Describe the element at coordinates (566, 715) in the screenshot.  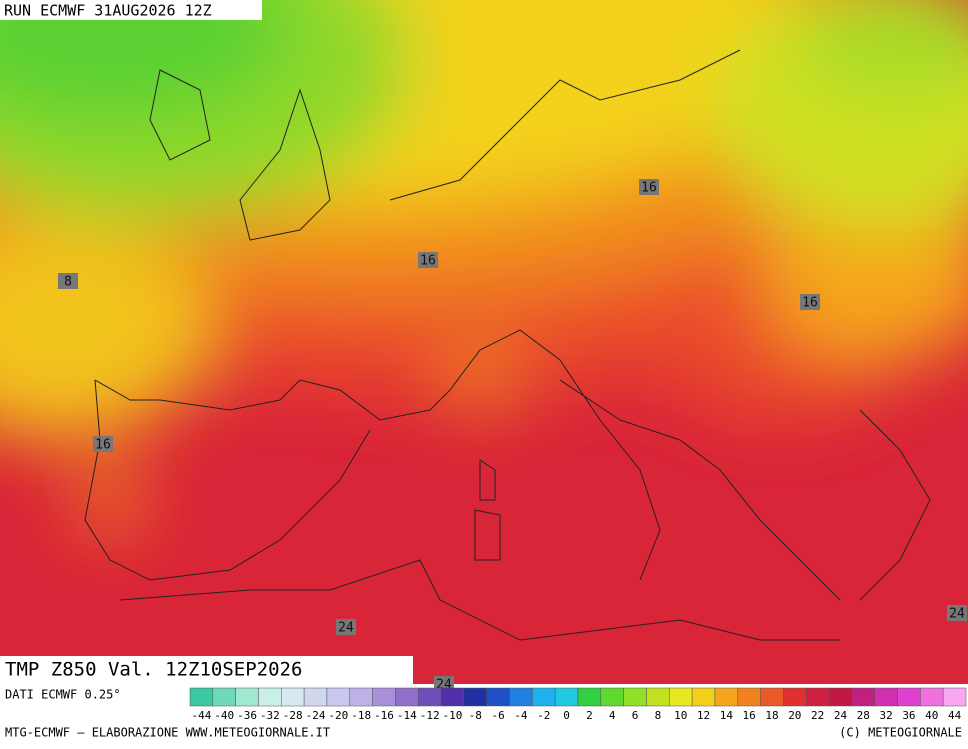
I see `scale-label: 0` at that location.